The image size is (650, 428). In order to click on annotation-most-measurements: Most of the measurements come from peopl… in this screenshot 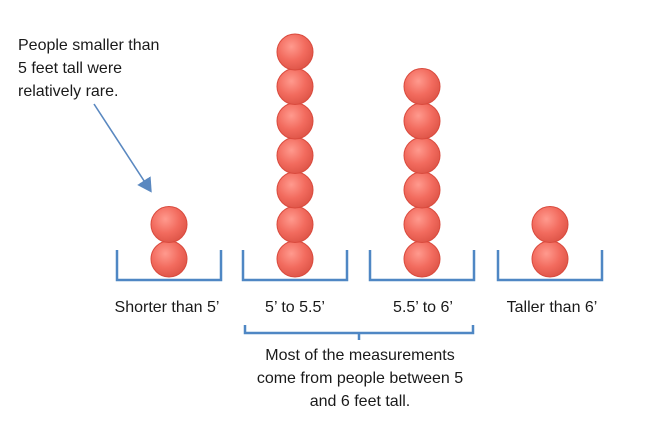, I will do `click(360, 378)`.